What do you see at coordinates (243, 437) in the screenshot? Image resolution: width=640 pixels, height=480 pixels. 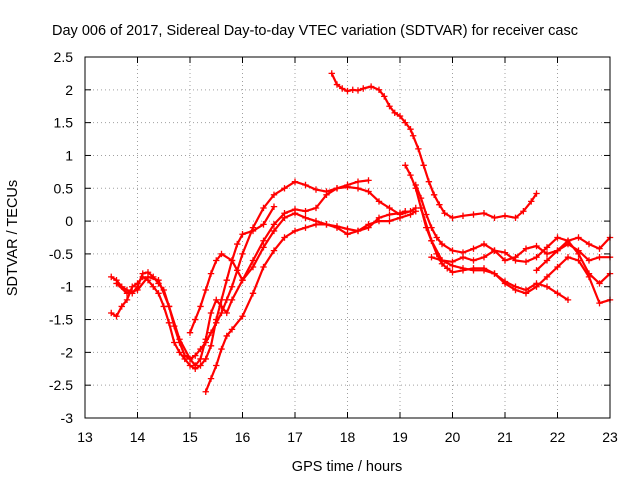 I see `x-tick-label: 16` at bounding box center [243, 437].